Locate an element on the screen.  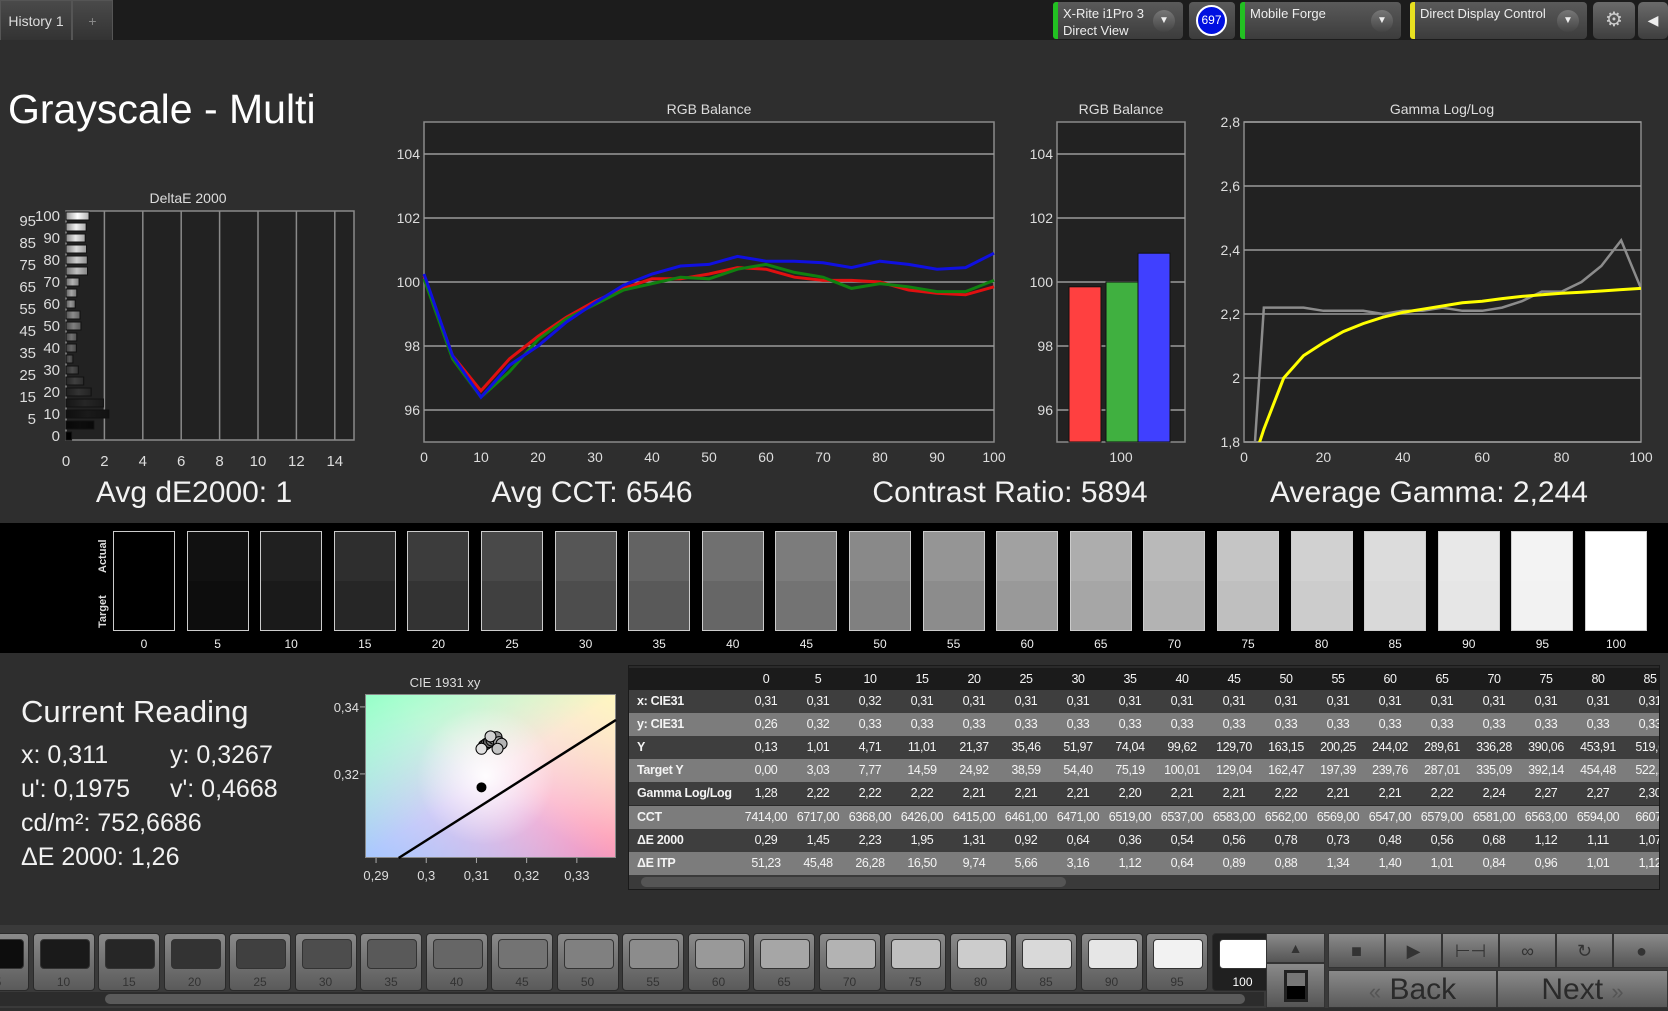
patch-scrollbar is located at coordinates (632, 999).